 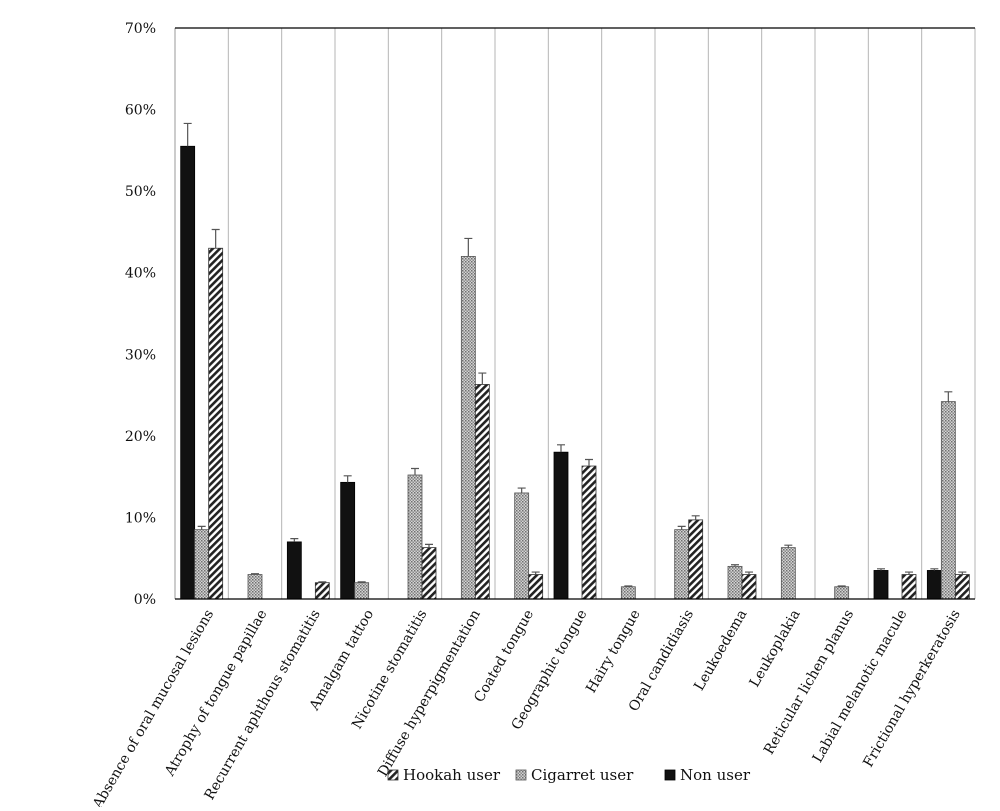 What do you see at coordinates (140, 29) in the screenshot?
I see `y-tick-label: 70%` at bounding box center [140, 29].